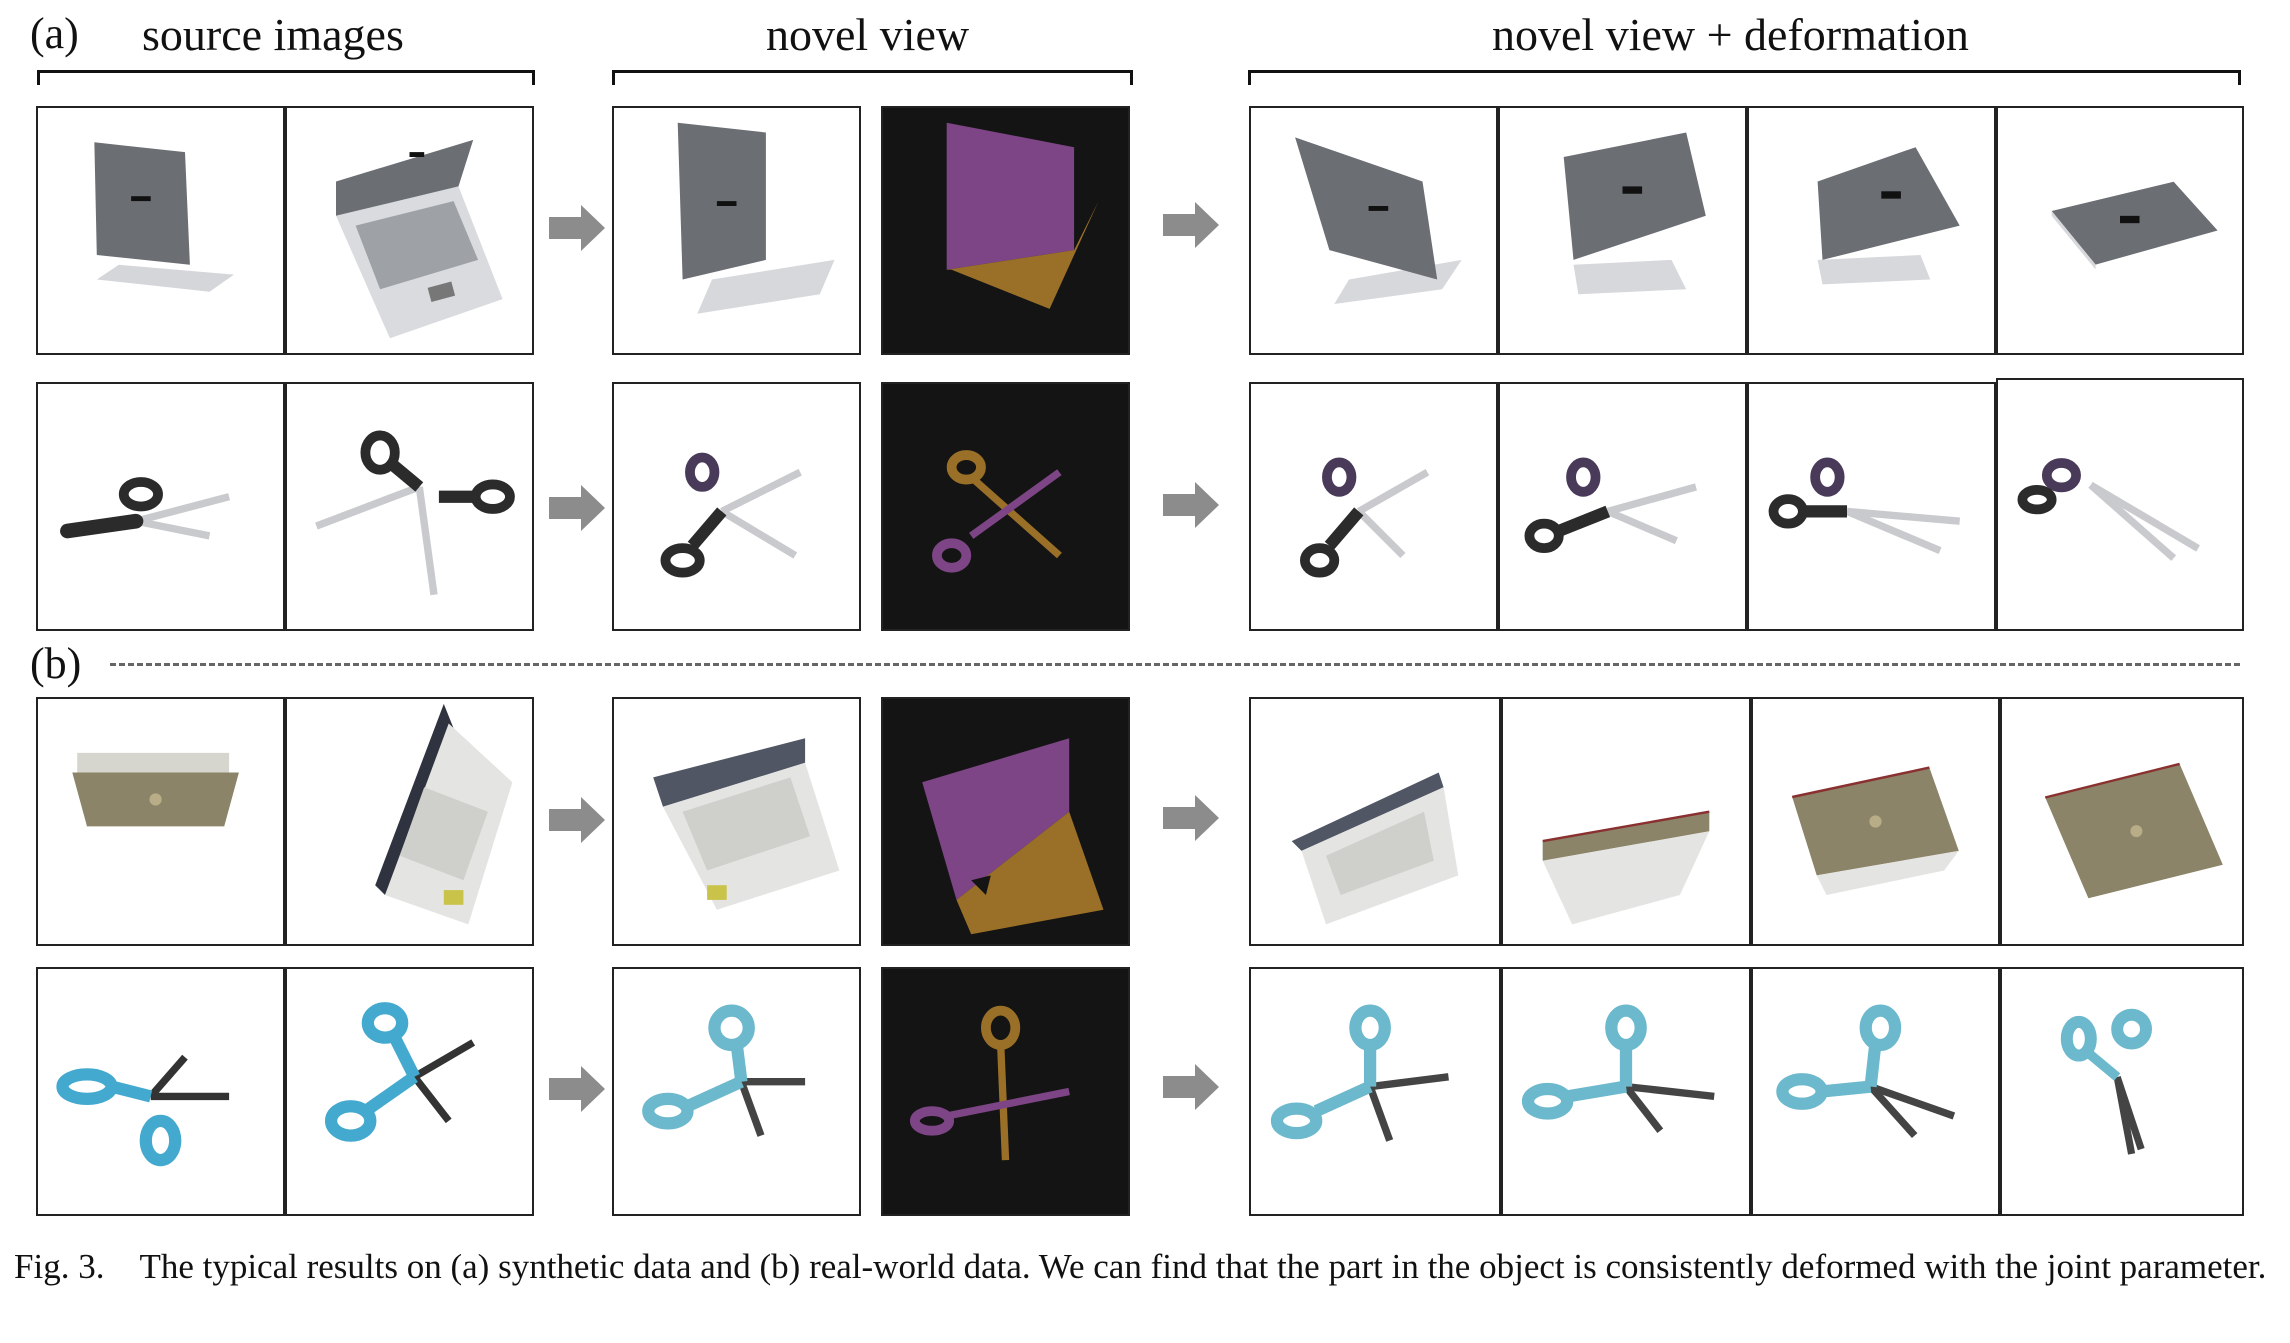 This screenshot has width=2290, height=1343. What do you see at coordinates (273, 34) in the screenshot?
I see `header-source-images: source images` at bounding box center [273, 34].